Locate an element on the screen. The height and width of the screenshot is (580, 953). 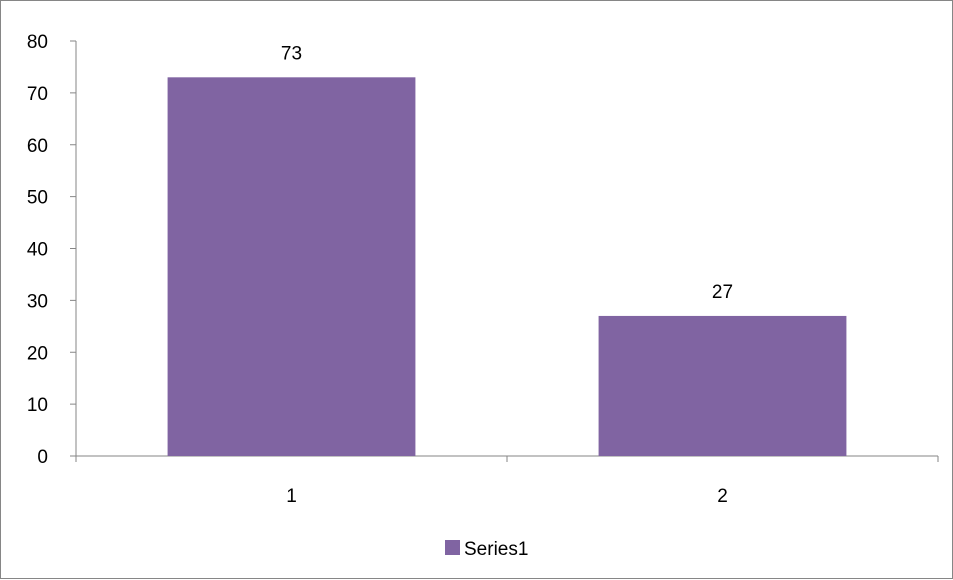
y-tick-label: 50 is located at coordinates (37, 198).